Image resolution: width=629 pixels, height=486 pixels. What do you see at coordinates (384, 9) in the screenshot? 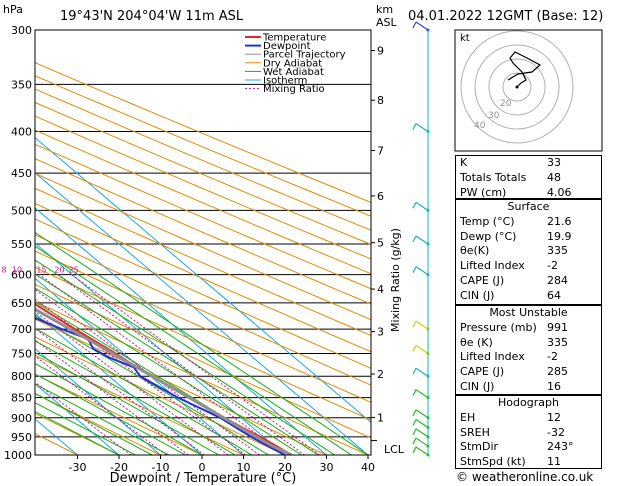
I see `km-label: km` at bounding box center [384, 9].